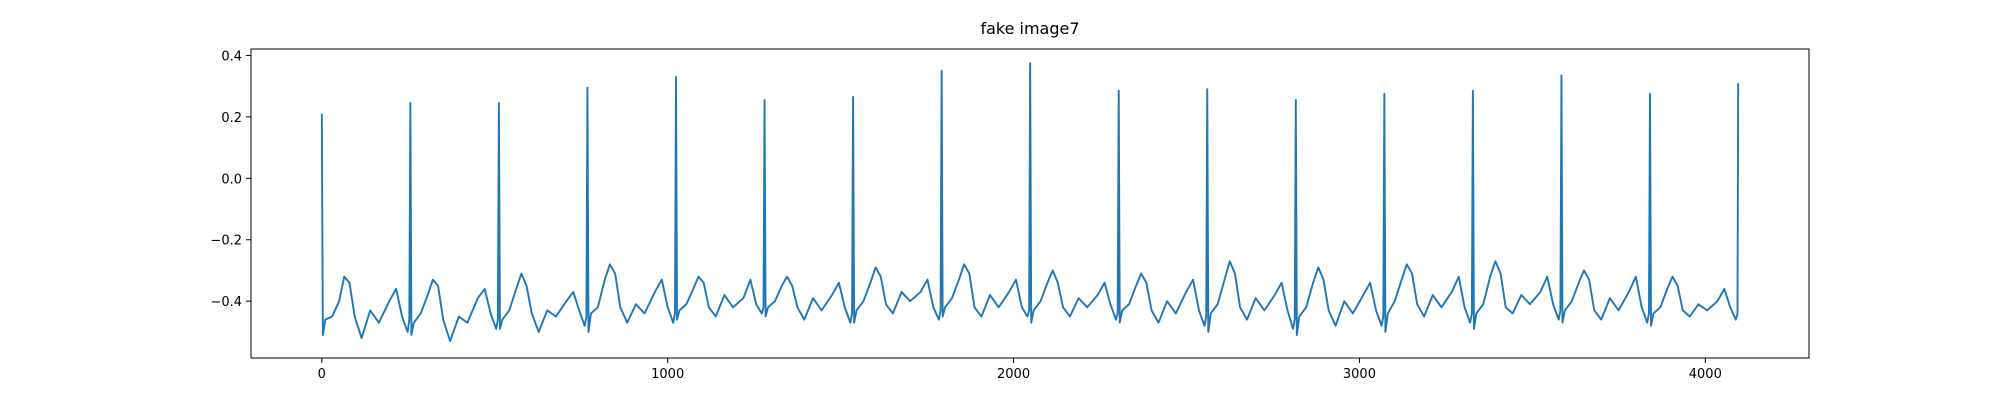  I want to click on y-tick-label: −0.4, so click(226, 302).